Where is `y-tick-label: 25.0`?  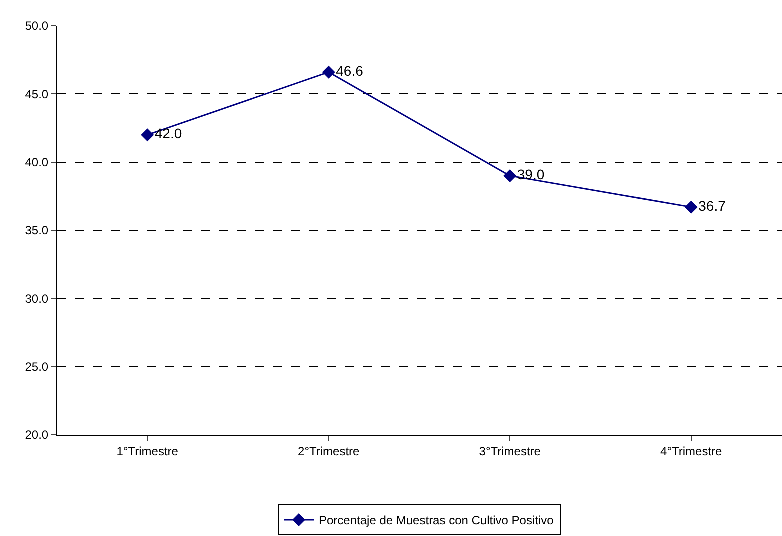
y-tick-label: 25.0 is located at coordinates (37, 367).